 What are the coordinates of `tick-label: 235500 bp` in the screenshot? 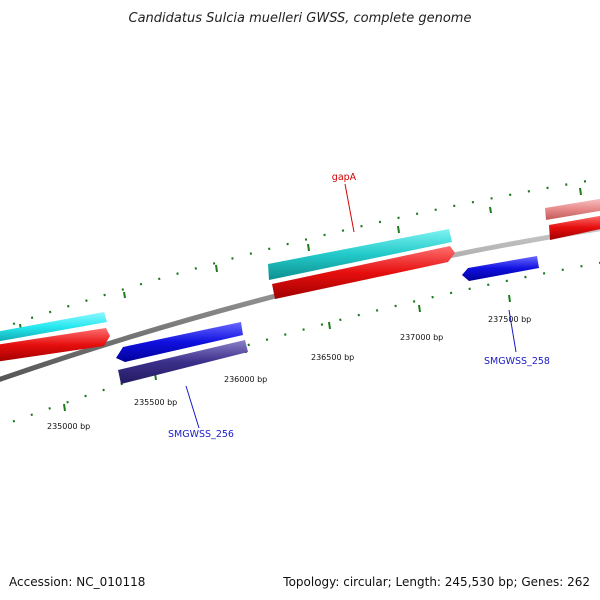 It's located at (155, 402).